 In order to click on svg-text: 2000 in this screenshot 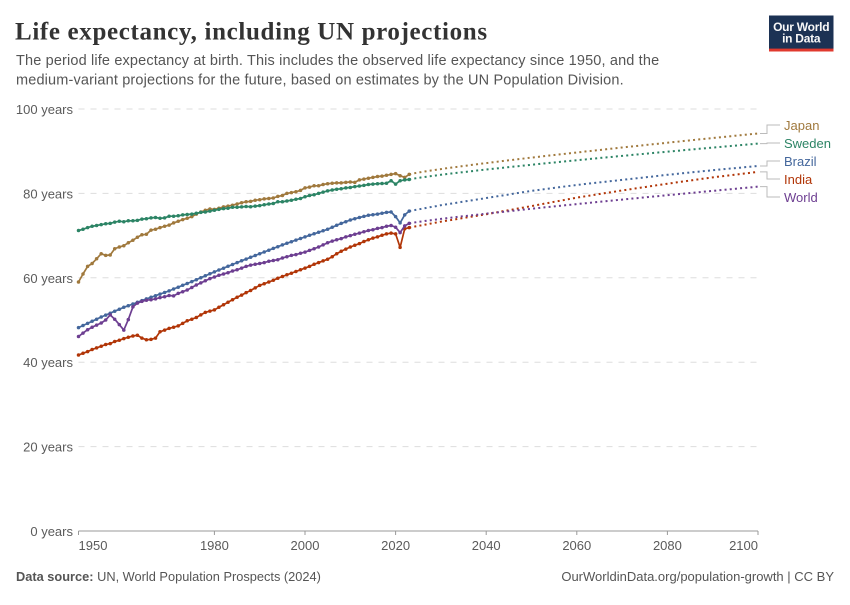, I will do `click(305, 545)`.